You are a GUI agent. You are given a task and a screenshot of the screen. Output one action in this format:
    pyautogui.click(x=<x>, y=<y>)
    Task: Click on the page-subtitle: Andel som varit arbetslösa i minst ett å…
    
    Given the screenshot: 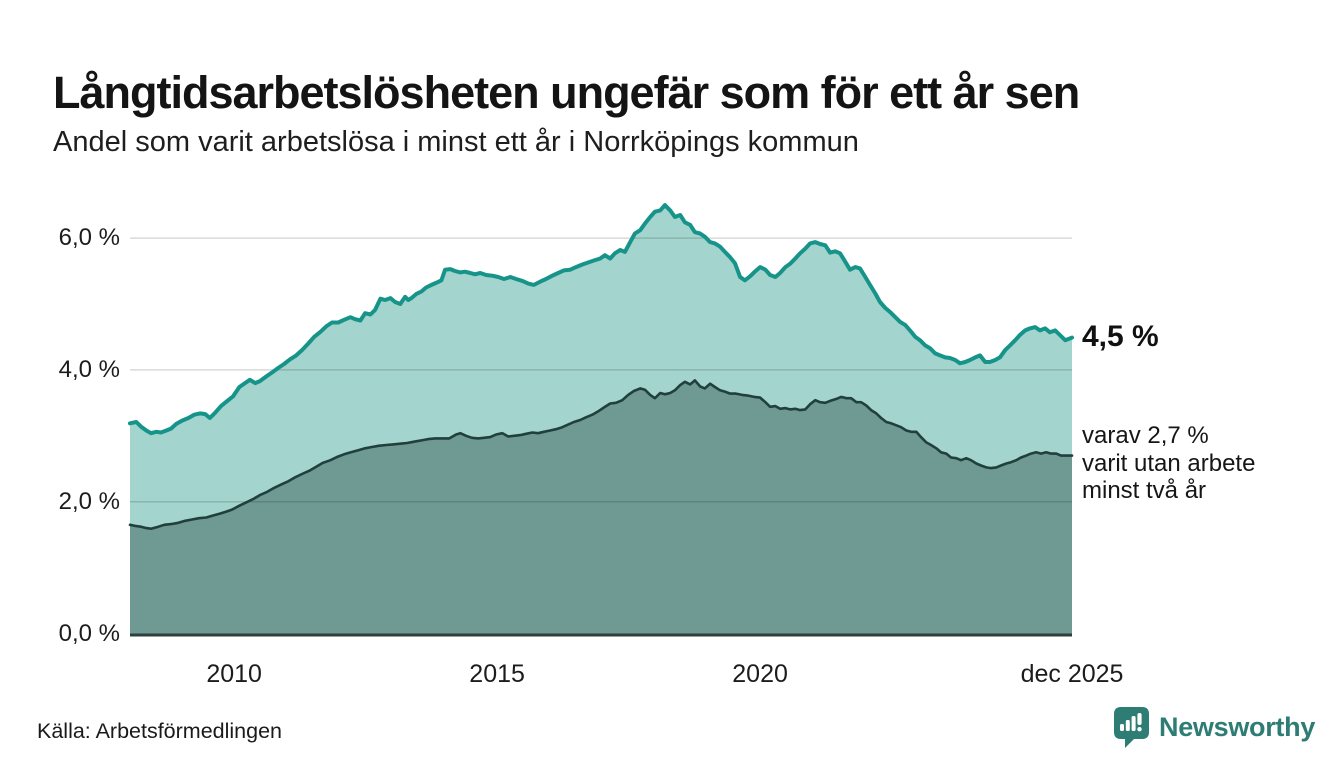 What is the action you would take?
    pyautogui.click(x=456, y=142)
    